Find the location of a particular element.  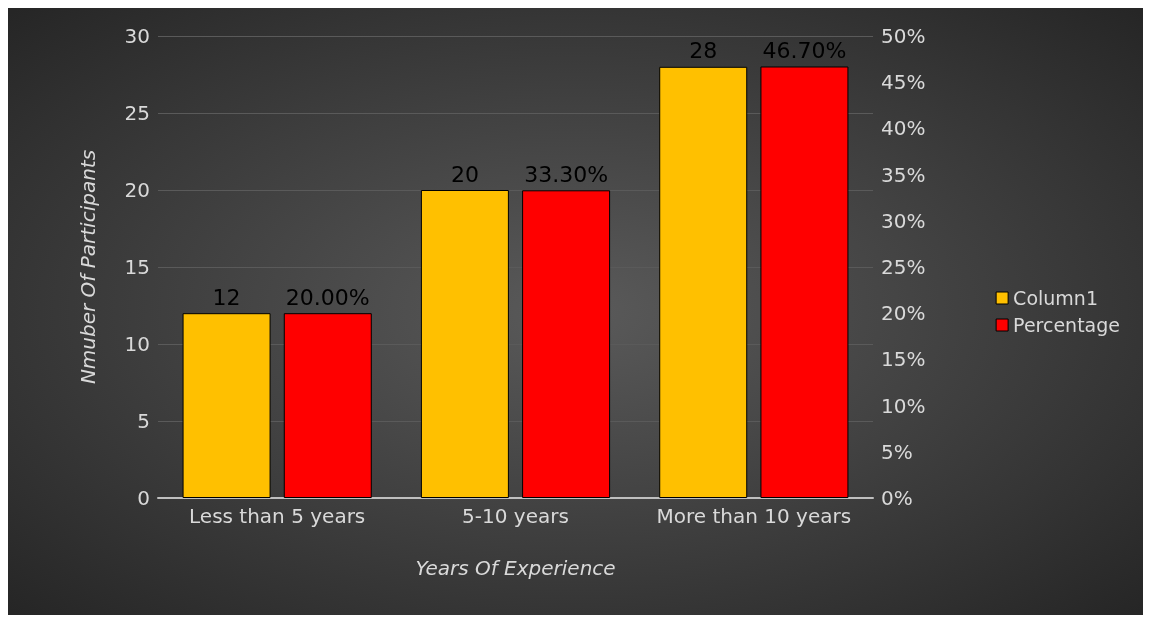

x-tick-label: 5-10 years is located at coordinates (515, 516).